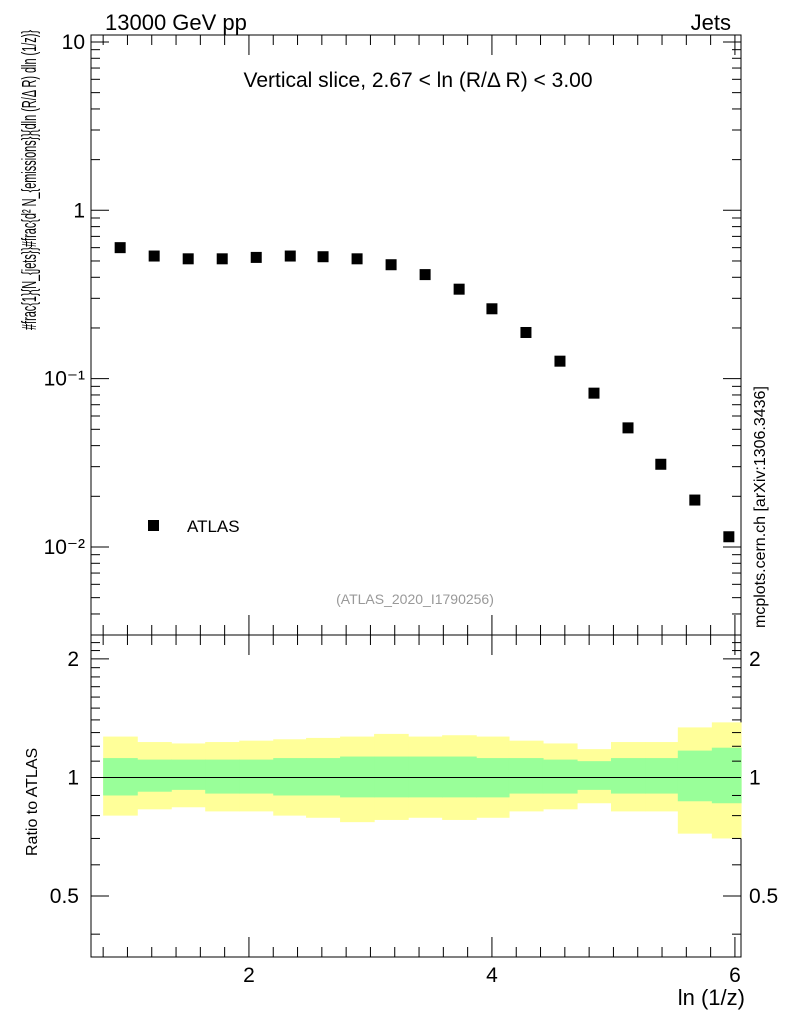 This screenshot has height=1024, width=786. I want to click on watermark: (ATLAS_2020_I1790256), so click(415, 599).